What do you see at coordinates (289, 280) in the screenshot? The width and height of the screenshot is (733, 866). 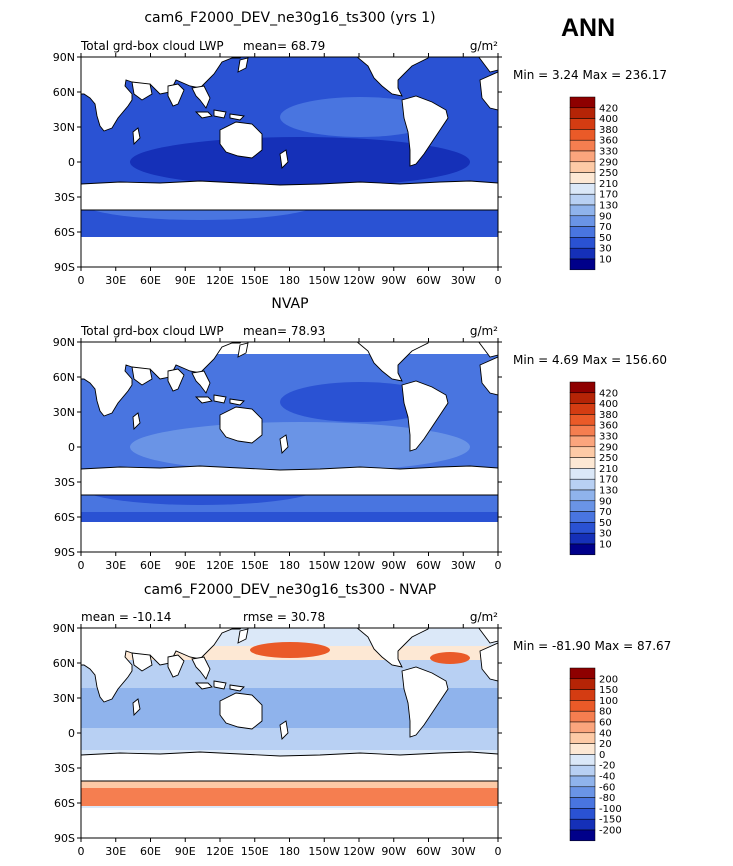 I see `lon-tick-label: 180` at bounding box center [289, 280].